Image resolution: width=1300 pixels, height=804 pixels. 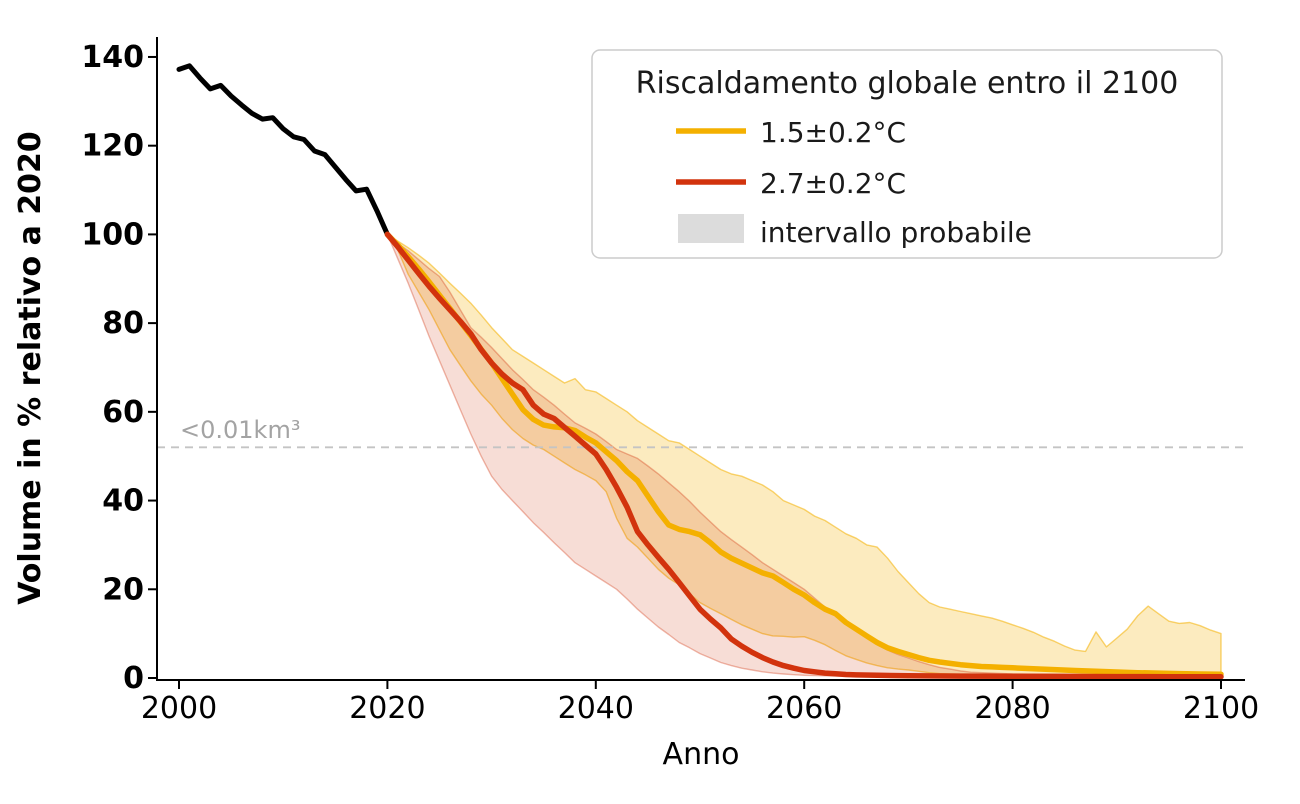 I want to click on x-tick-label: 2000, so click(x=179, y=708).